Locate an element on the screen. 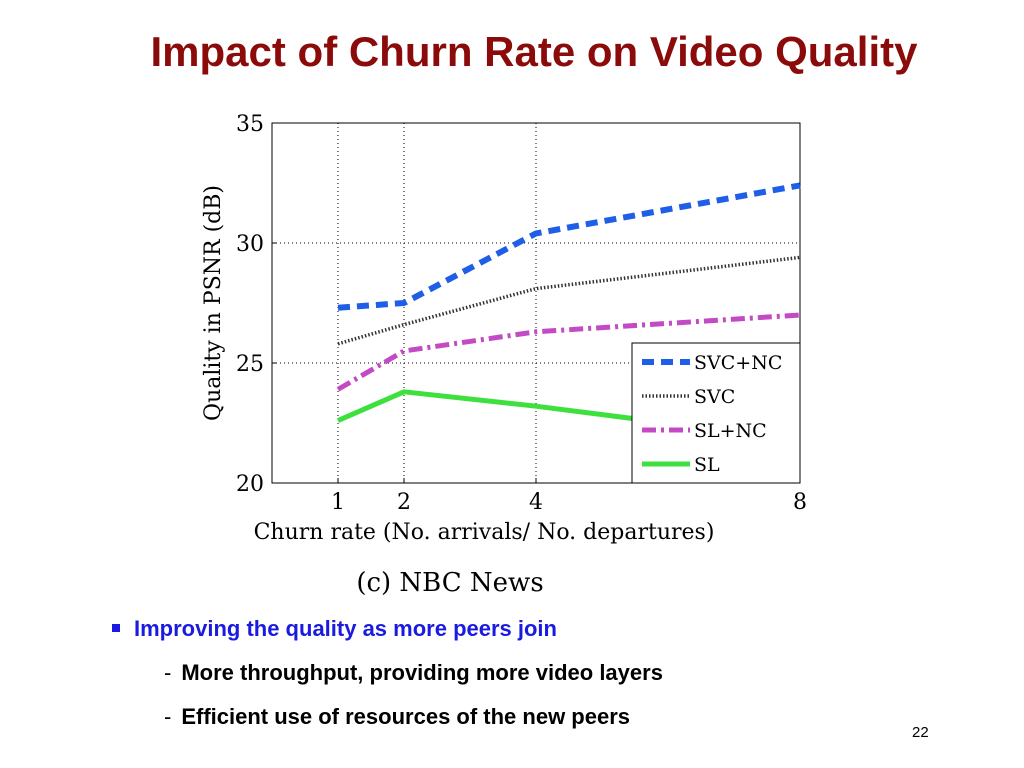  series-line-sl-nc is located at coordinates (568, 352).